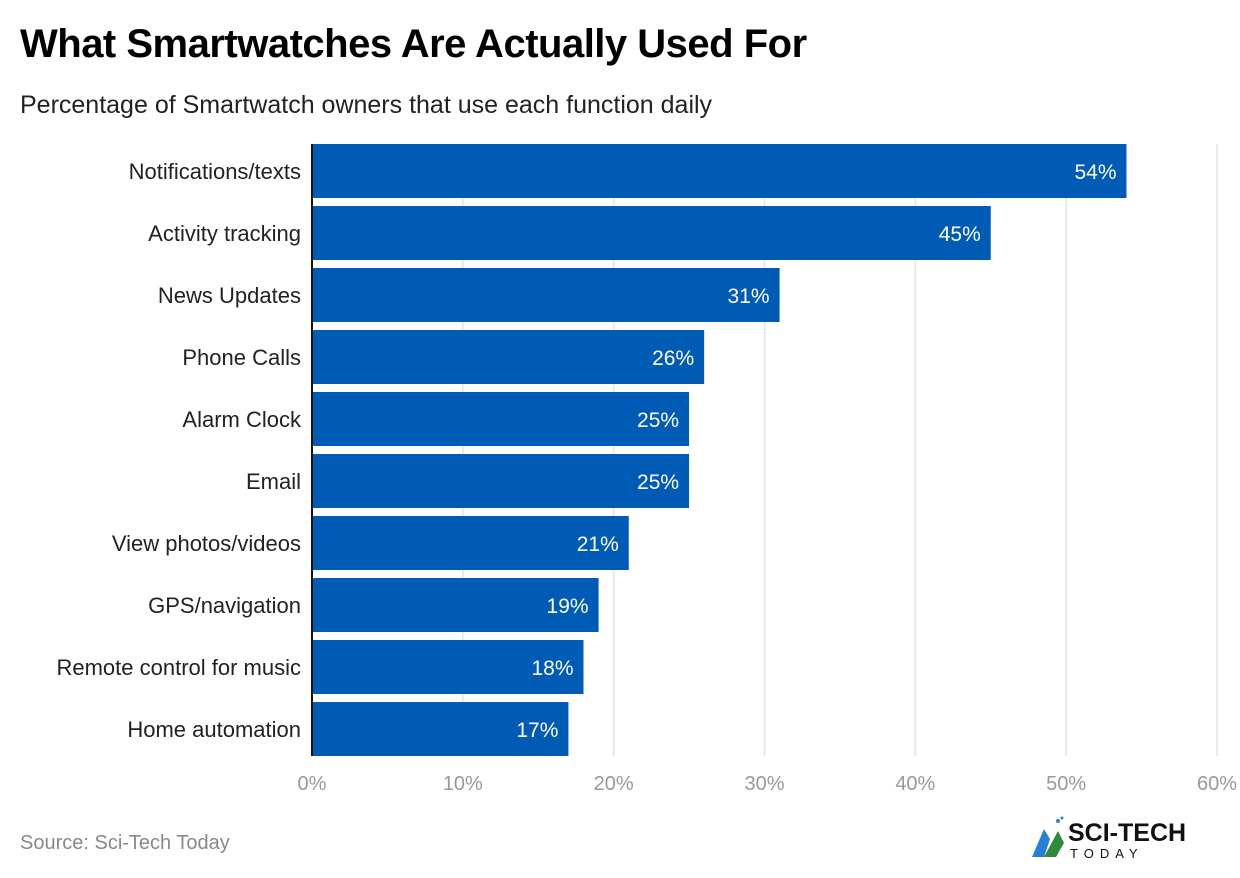 The width and height of the screenshot is (1240, 878). I want to click on category-label: Remote control for music, so click(178, 667).